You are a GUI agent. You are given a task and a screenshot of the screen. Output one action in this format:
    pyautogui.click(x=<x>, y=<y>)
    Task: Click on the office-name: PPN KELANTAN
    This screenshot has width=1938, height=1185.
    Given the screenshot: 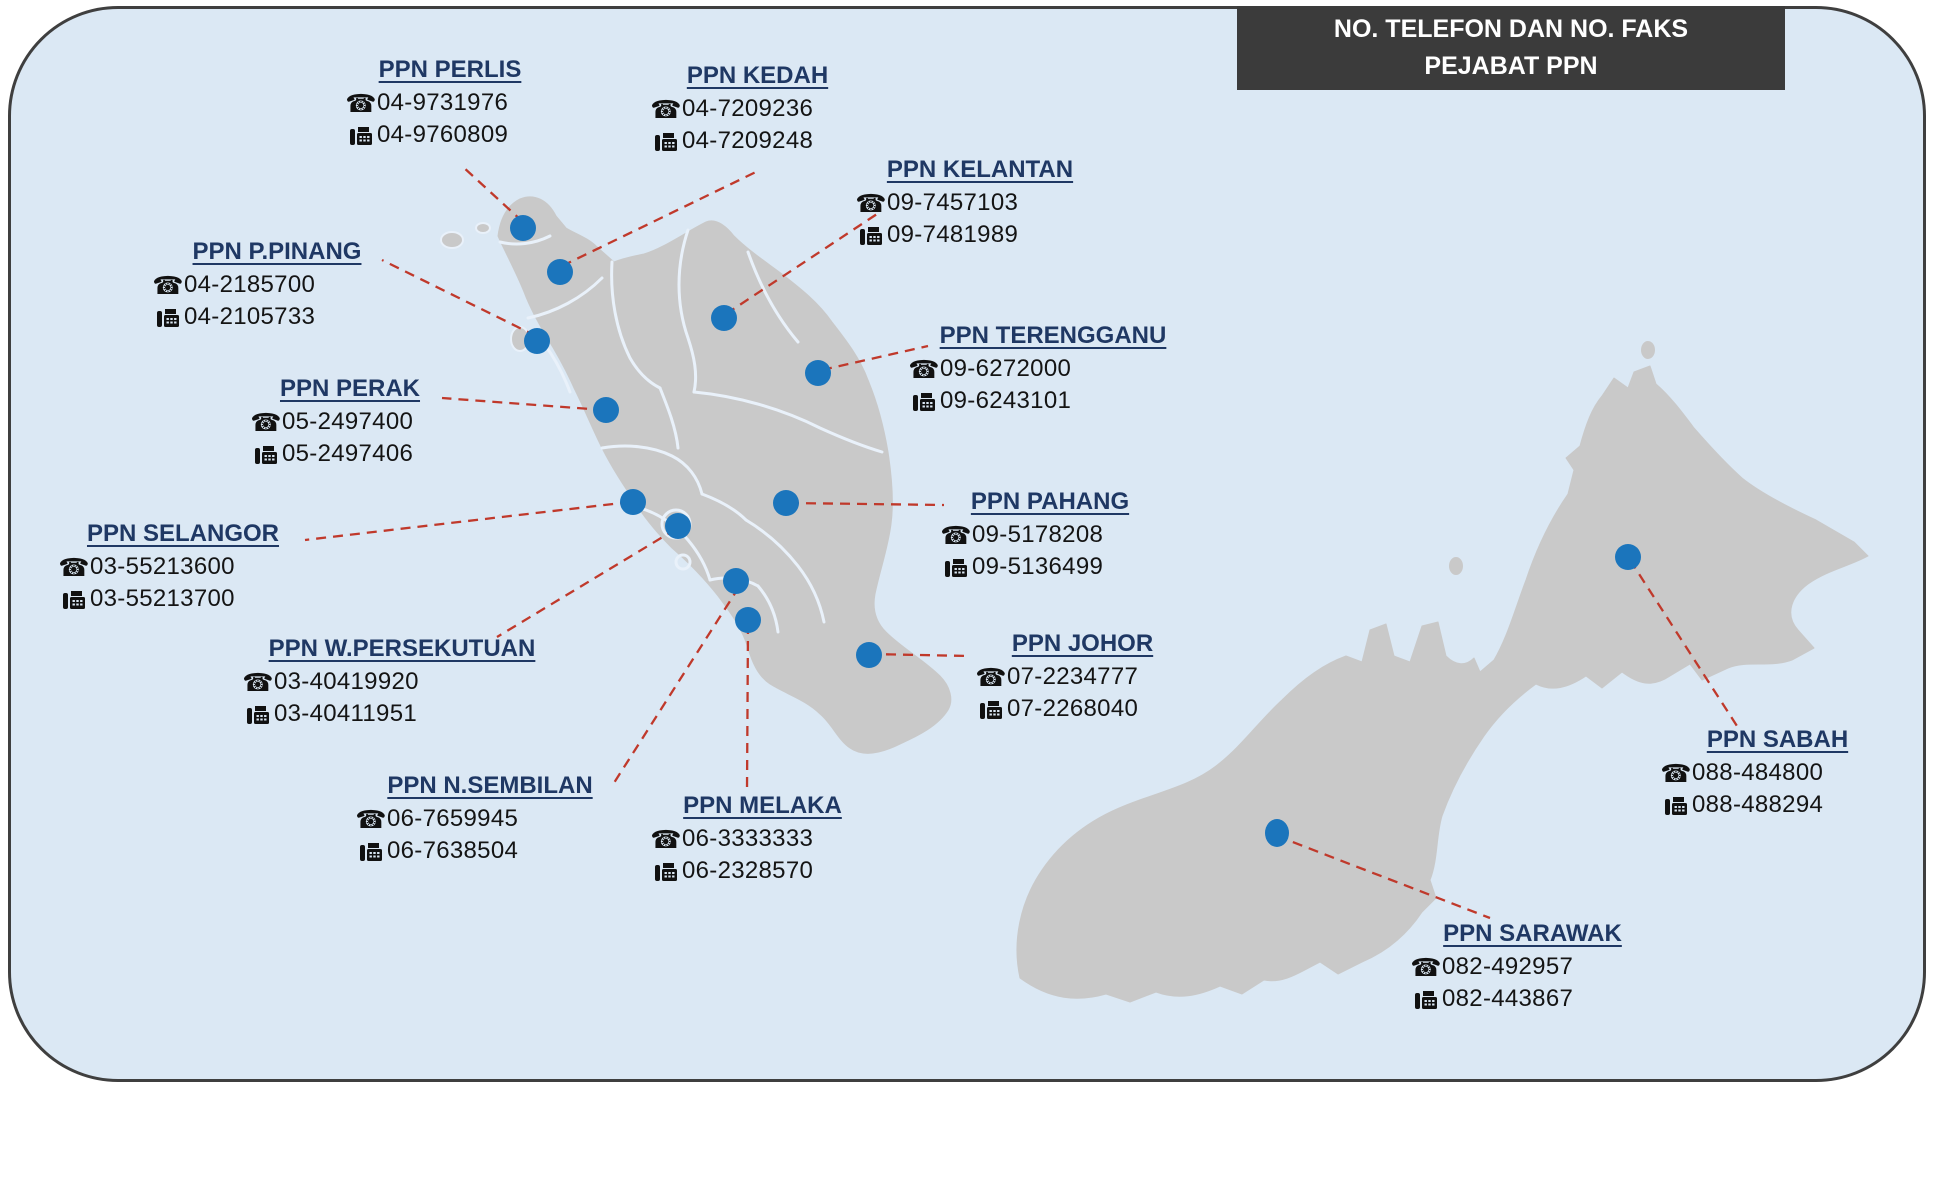 What is the action you would take?
    pyautogui.click(x=980, y=169)
    